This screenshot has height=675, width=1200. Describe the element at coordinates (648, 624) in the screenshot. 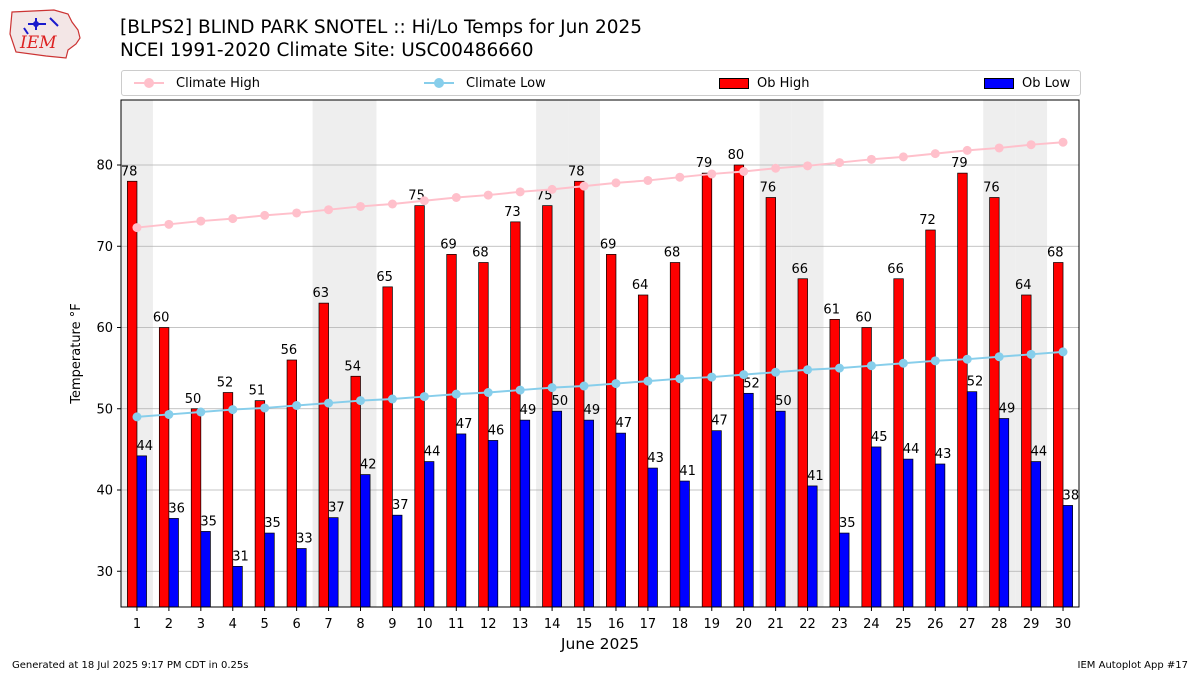

I see `x-tick-label: 17` at that location.